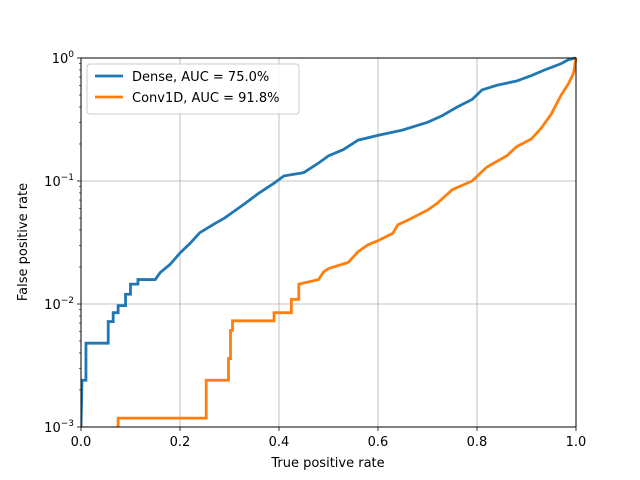  I want to click on x-tick-label: 0.4, so click(279, 442).